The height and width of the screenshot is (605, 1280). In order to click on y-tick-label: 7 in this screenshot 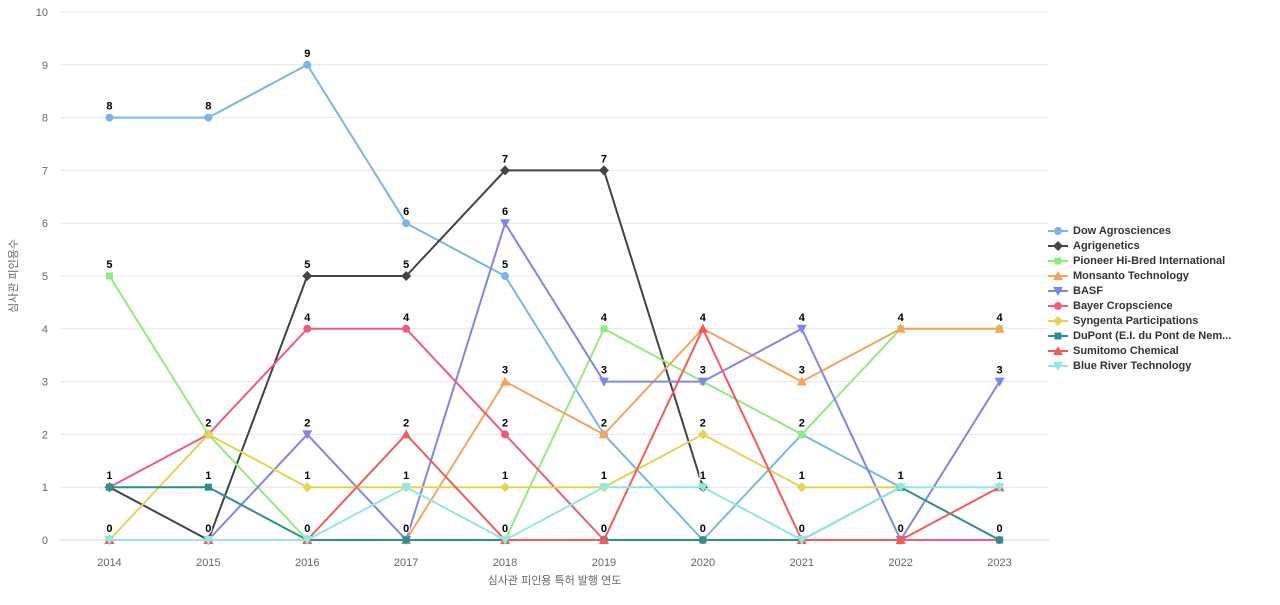, I will do `click(45, 171)`.